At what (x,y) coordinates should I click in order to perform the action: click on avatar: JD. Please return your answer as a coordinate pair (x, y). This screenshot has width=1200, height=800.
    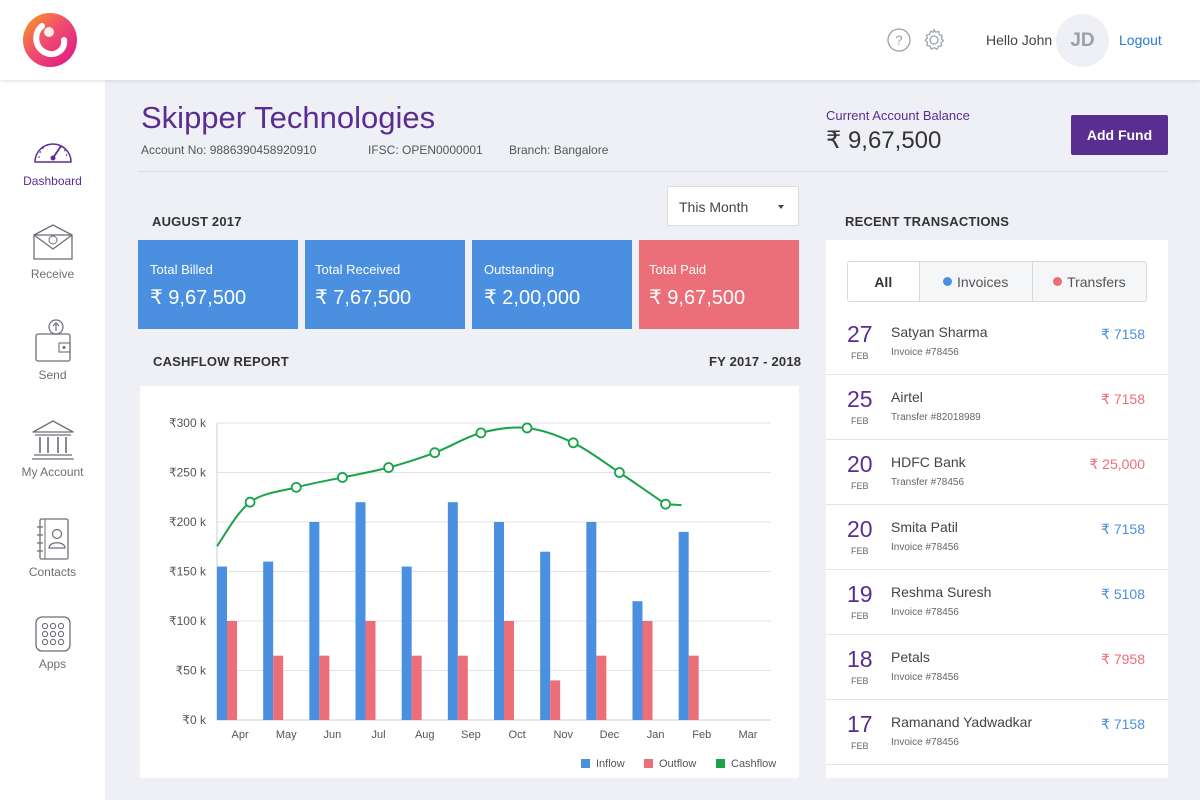
    Looking at the image, I should click on (1082, 40).